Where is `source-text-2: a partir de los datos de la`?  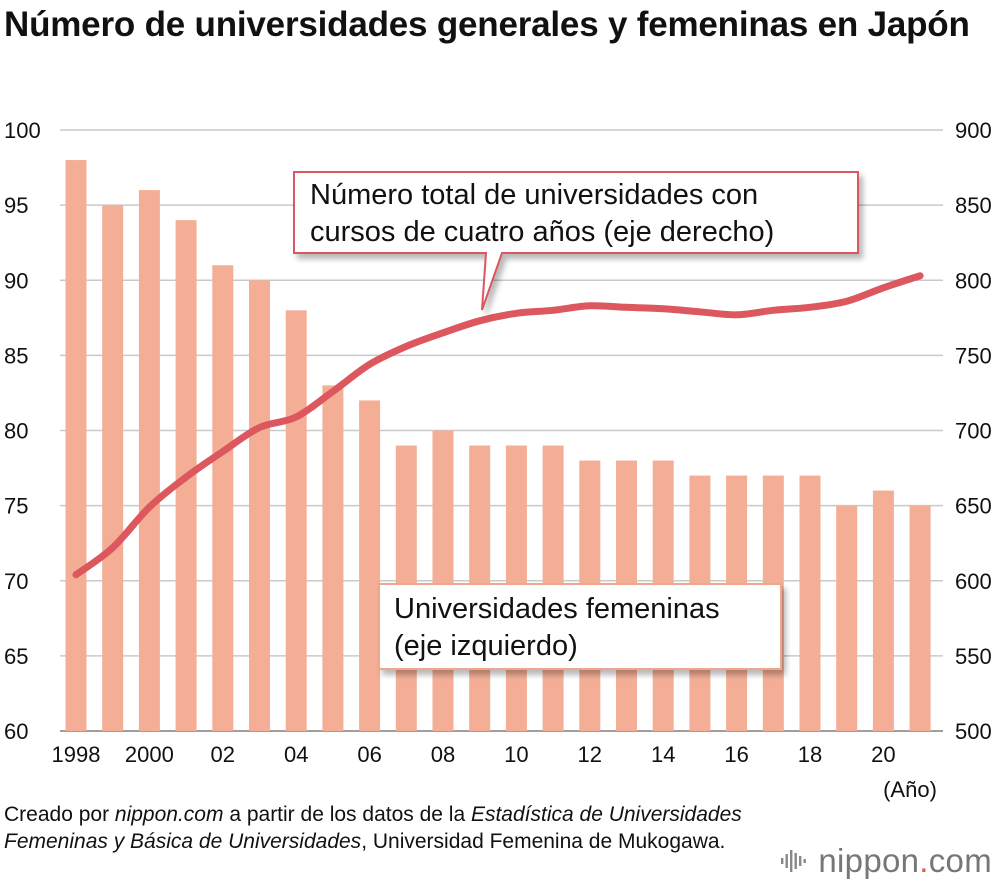 source-text-2: a partir de los datos de la is located at coordinates (347, 814).